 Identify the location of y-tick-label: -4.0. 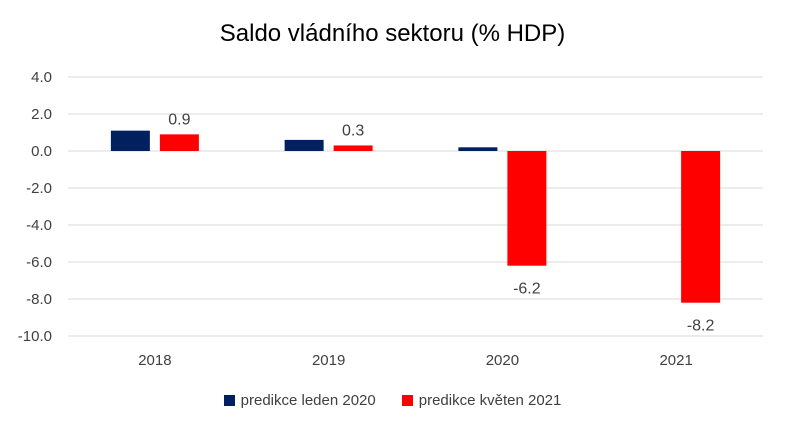
(39, 225).